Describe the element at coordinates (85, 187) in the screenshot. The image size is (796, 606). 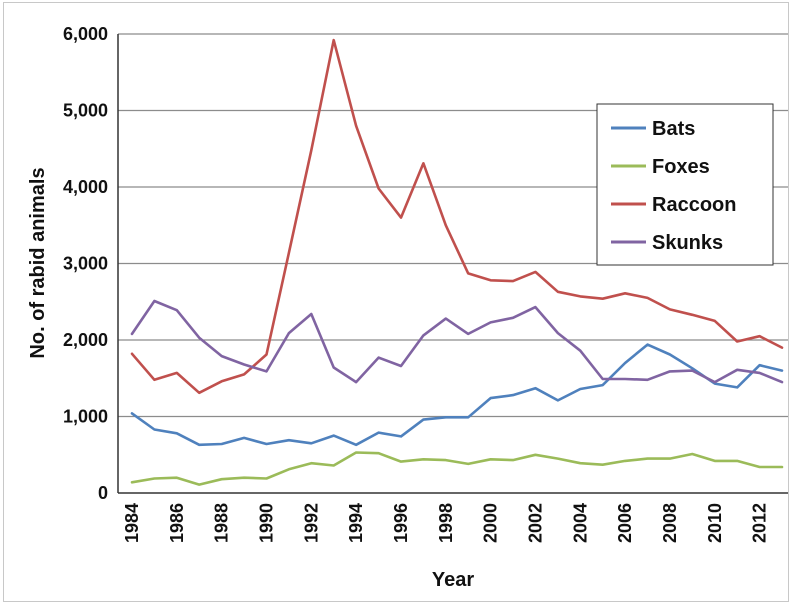
I see `y-tick-label: 4,000` at that location.